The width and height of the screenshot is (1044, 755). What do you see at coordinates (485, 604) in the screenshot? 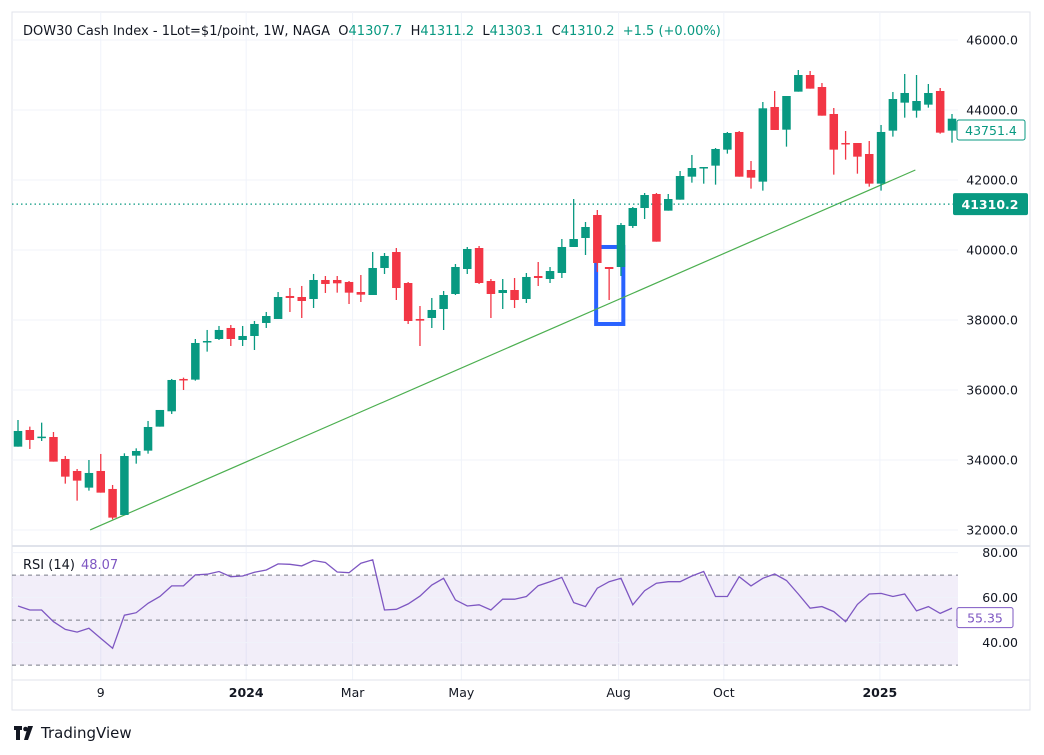
I see `rsi-line` at bounding box center [485, 604].